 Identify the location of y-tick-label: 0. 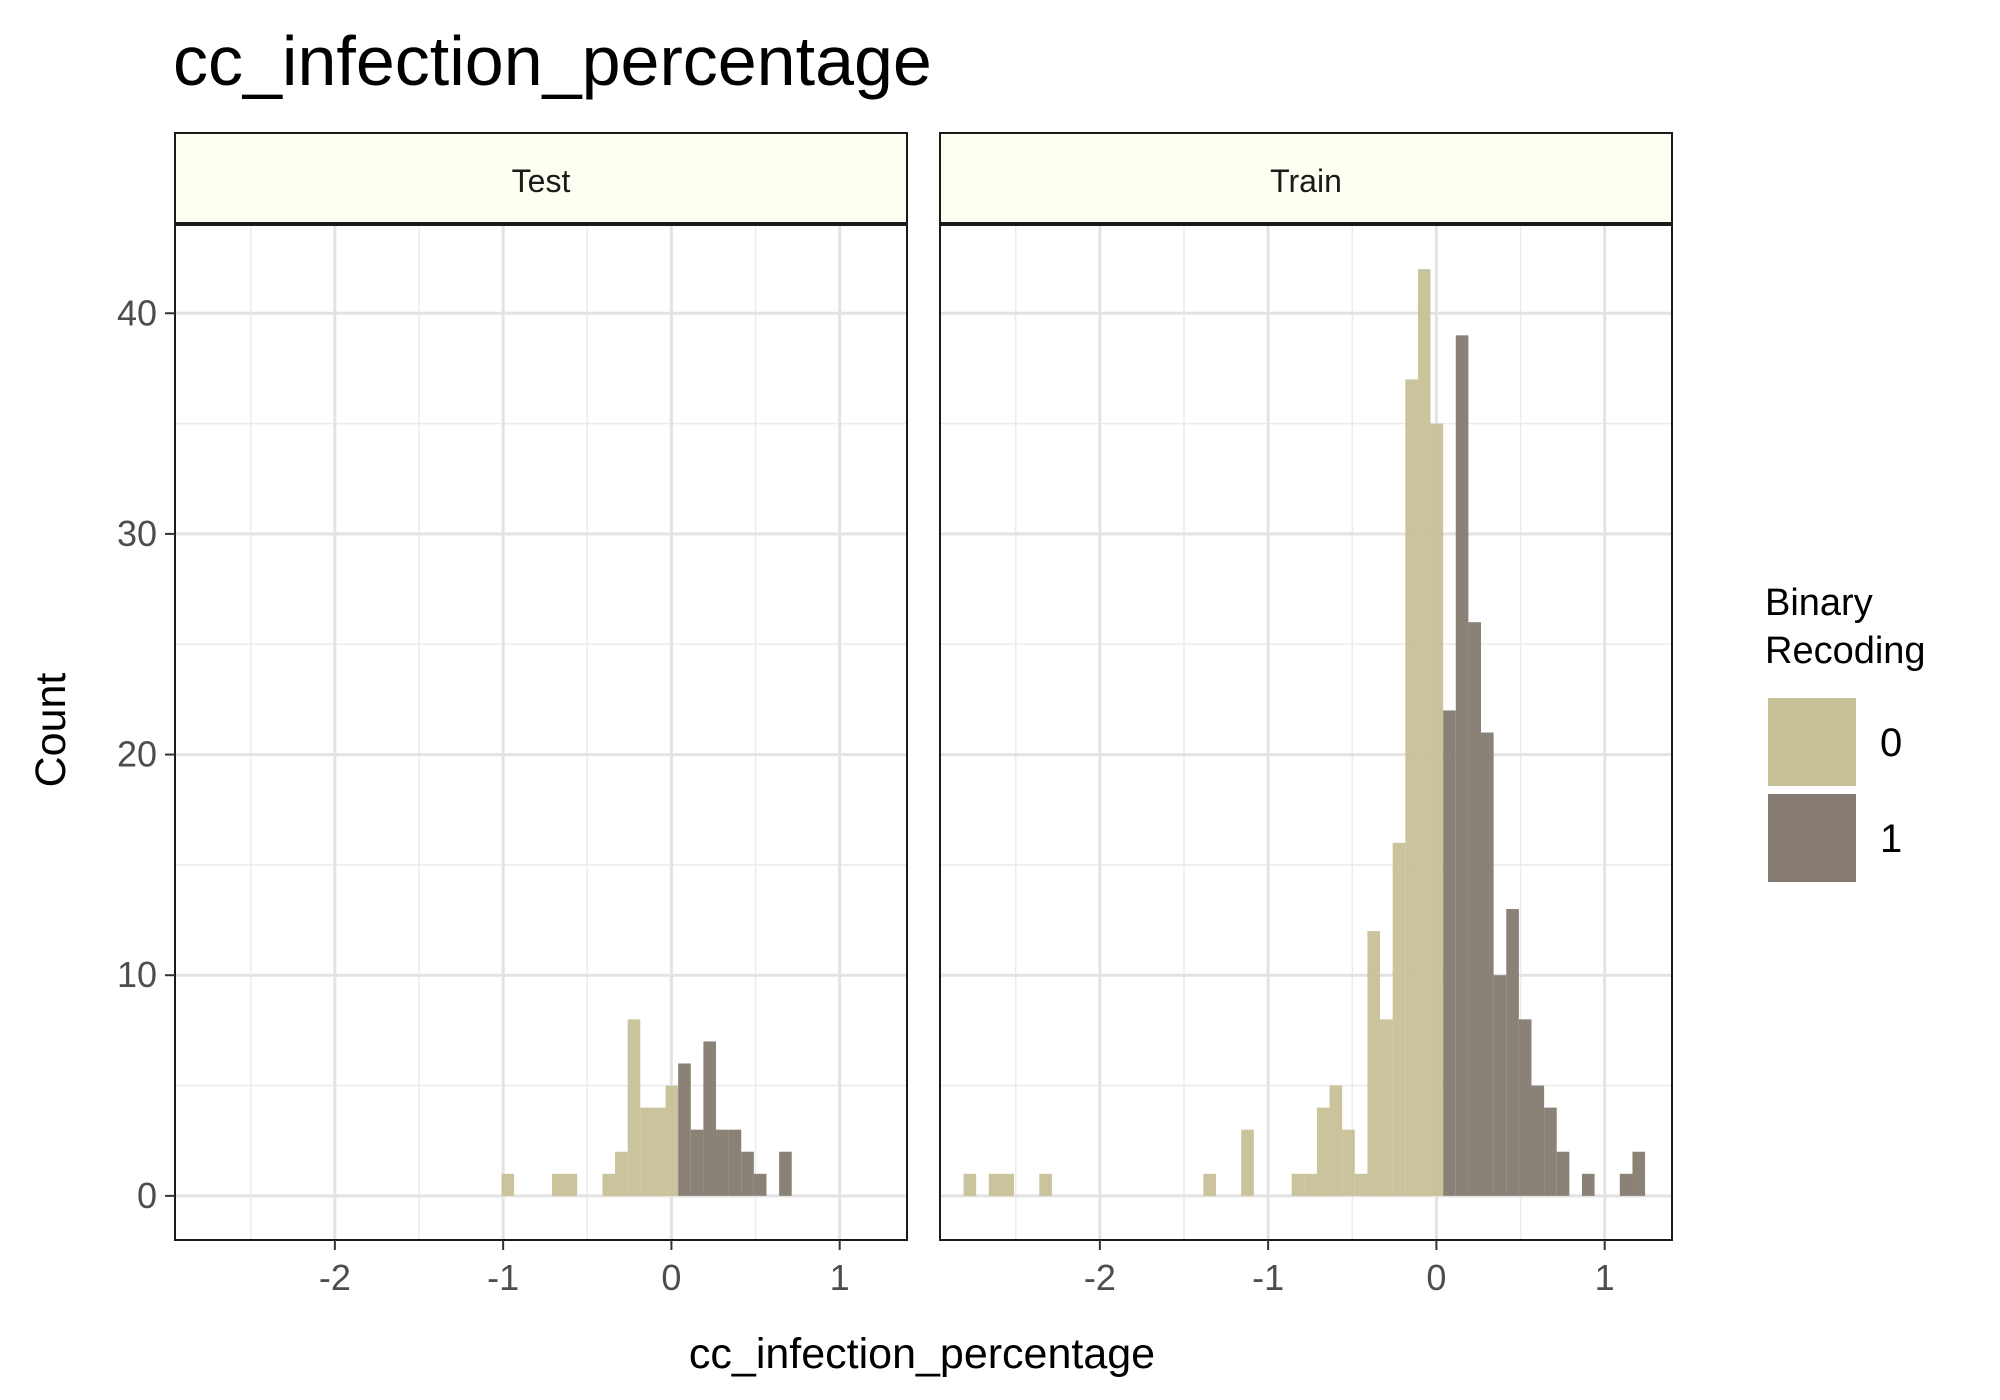
(147, 1195).